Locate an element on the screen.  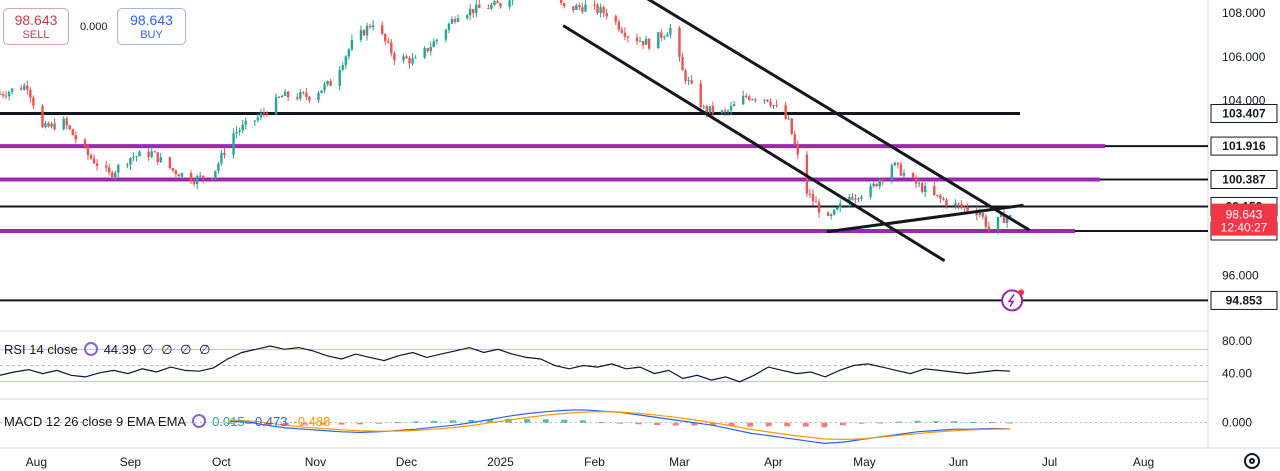
sell-button: 98.643 SELL is located at coordinates (36, 26).